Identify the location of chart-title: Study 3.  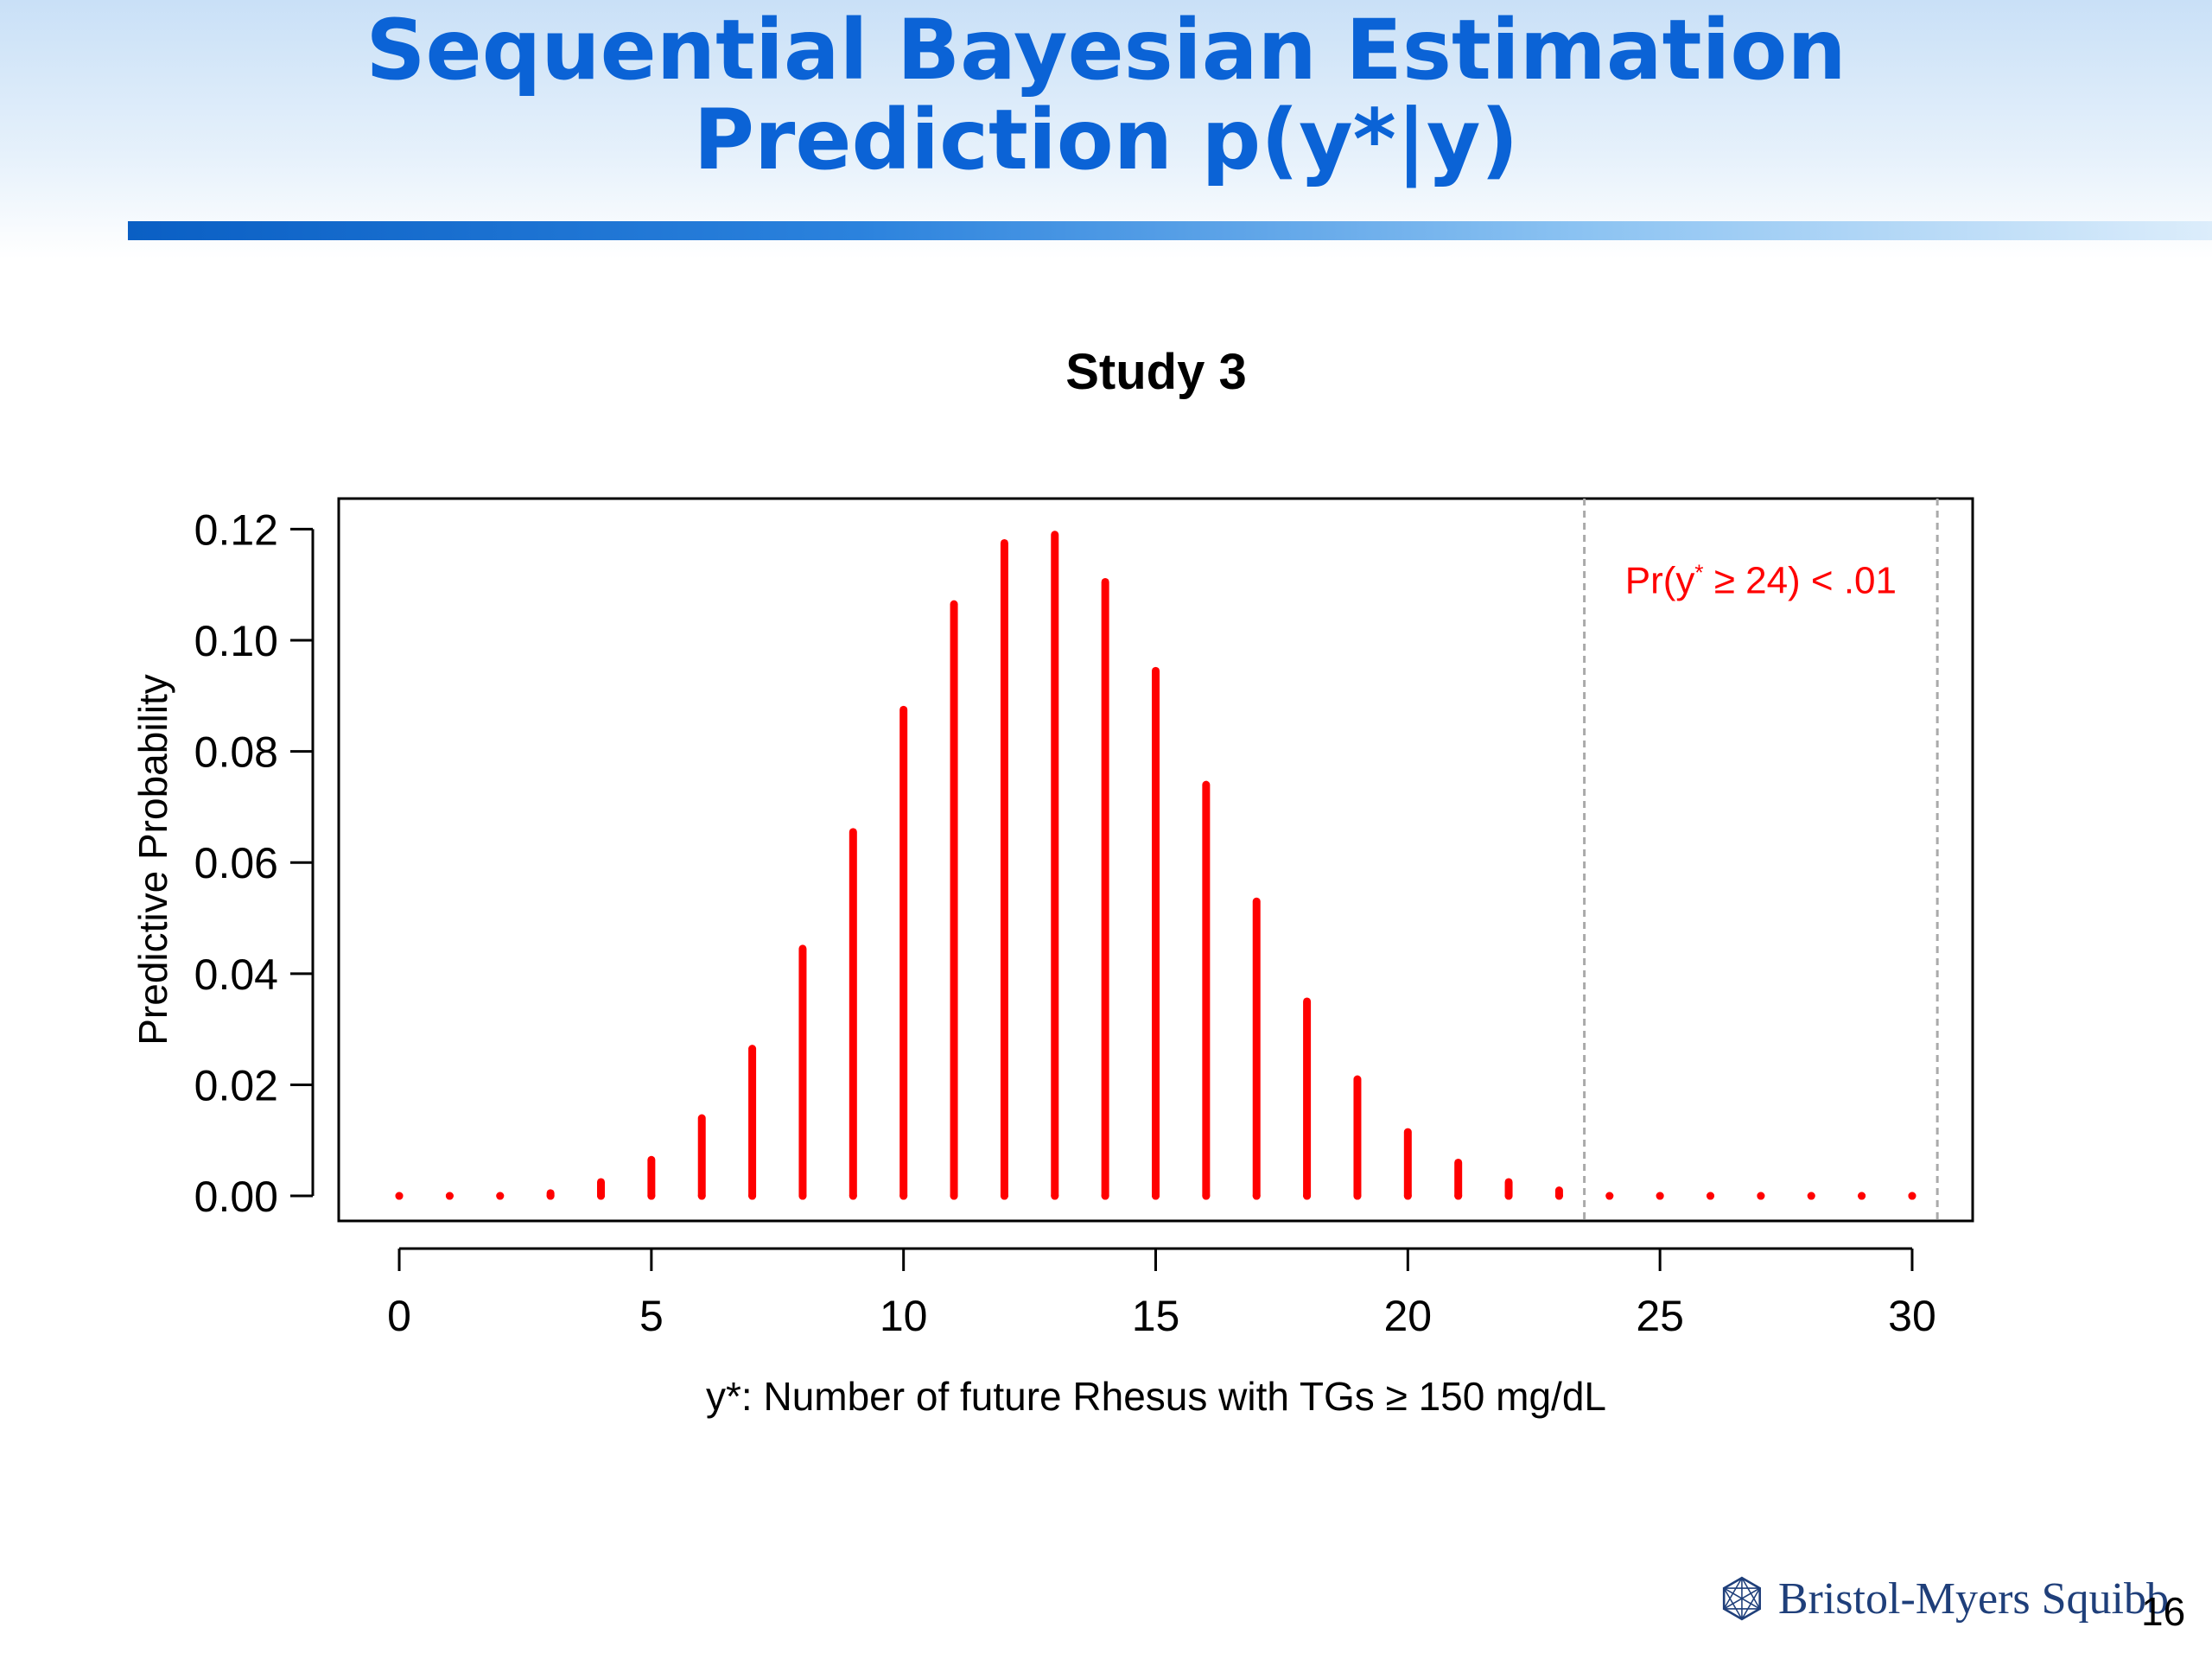
(1156, 372).